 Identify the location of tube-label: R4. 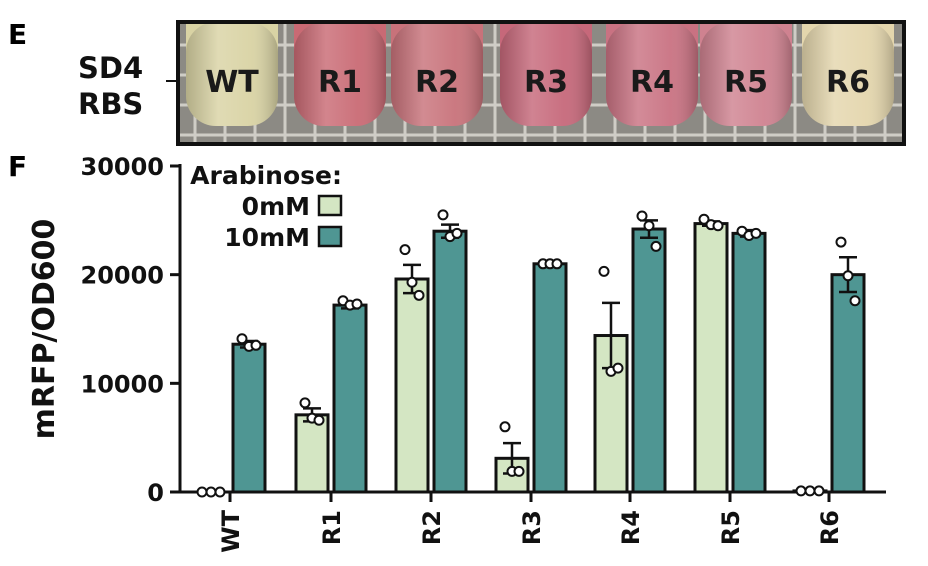
(652, 82).